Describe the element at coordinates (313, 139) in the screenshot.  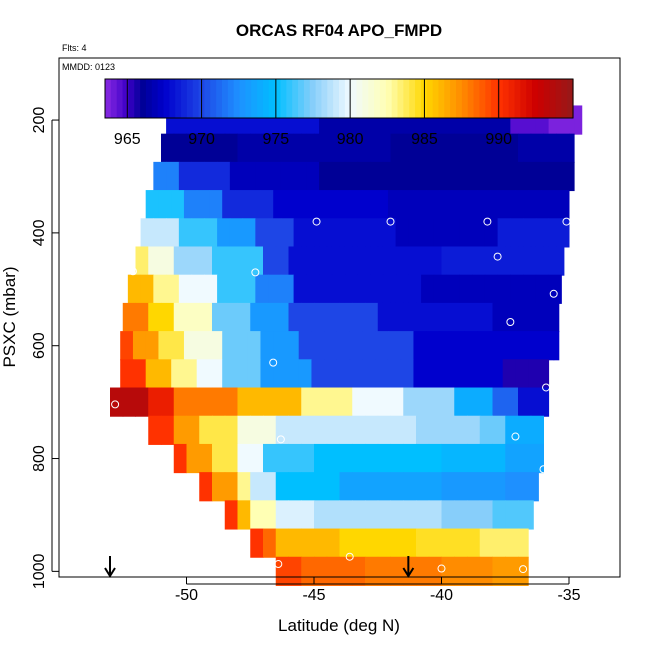
I see `colorbar-ticks: 965 970 975 980 985 990` at that location.